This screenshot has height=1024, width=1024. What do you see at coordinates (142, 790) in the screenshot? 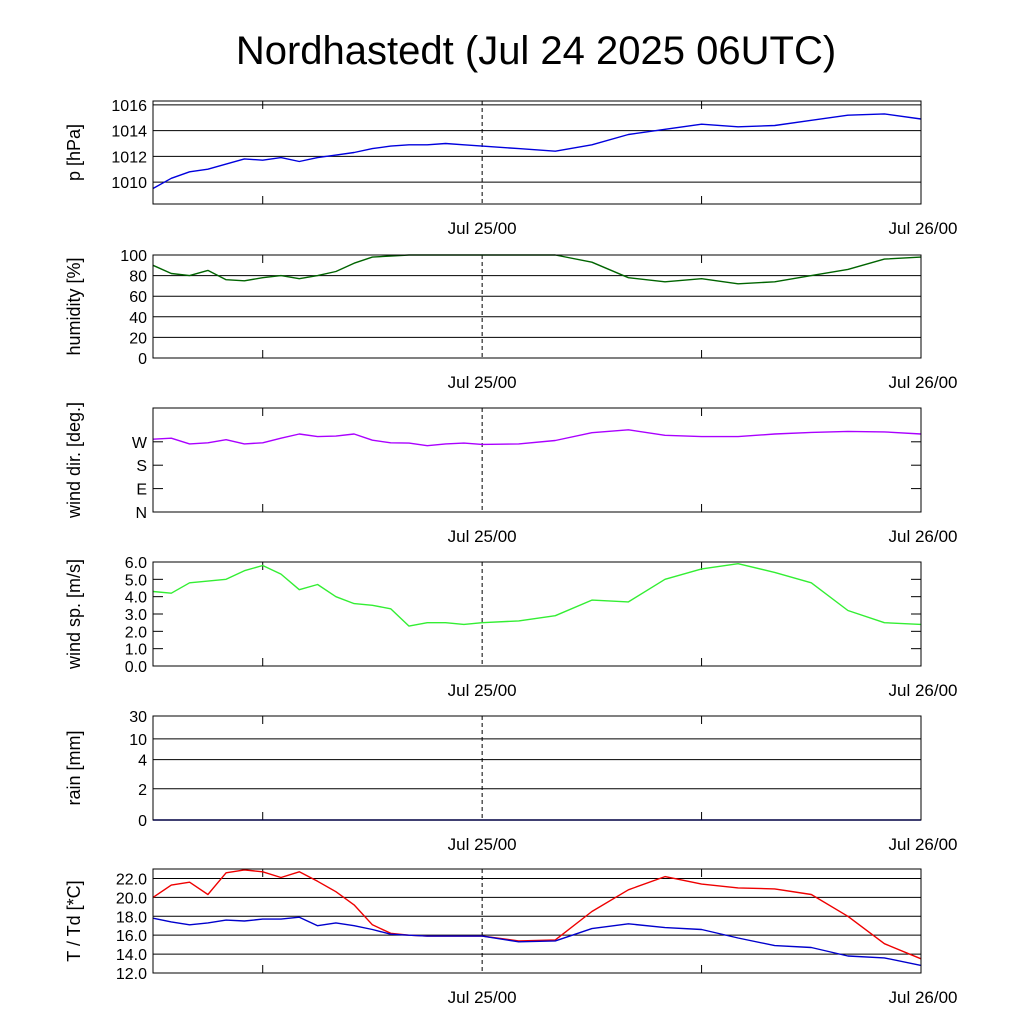
I see `y-tick-label: 2` at bounding box center [142, 790].